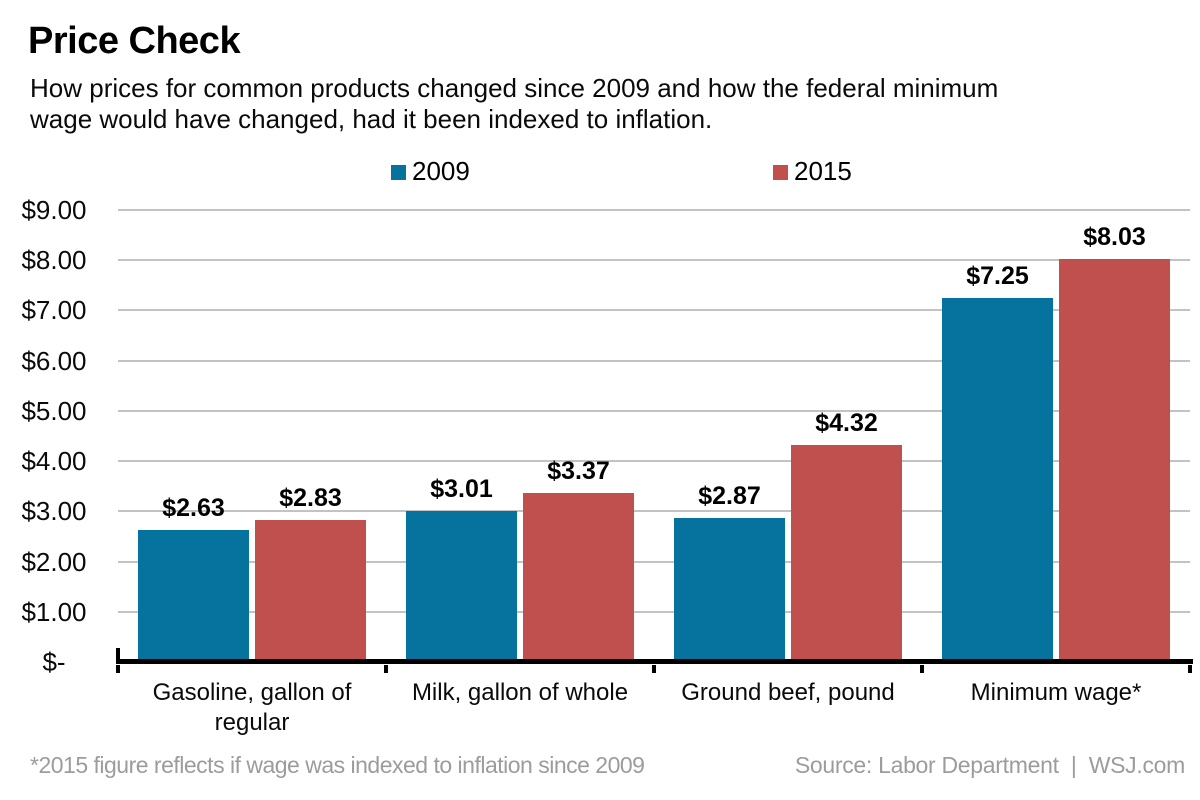 The width and height of the screenshot is (1200, 800). What do you see at coordinates (1056, 436) in the screenshot?
I see `bar-group-minimum-wage: $7.25 $8.03` at bounding box center [1056, 436].